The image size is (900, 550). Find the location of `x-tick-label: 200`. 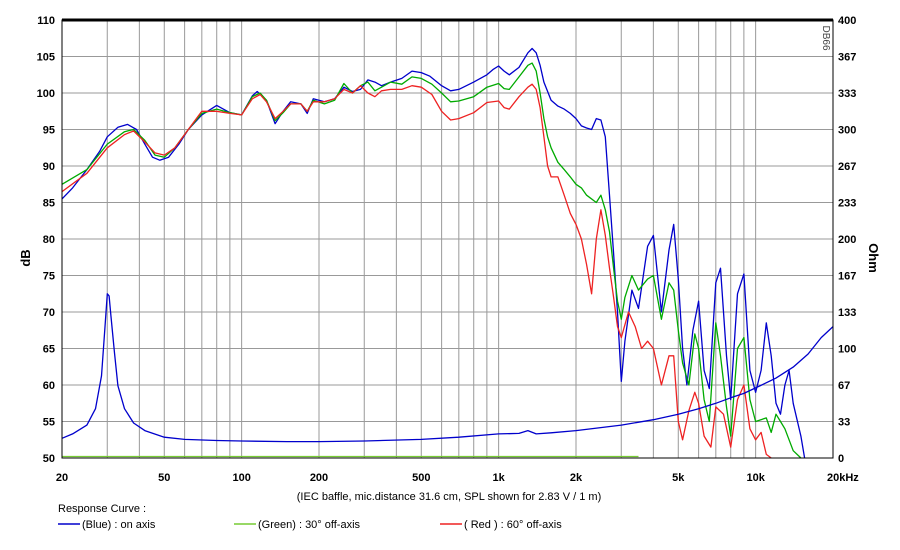

x-tick-label: 200 is located at coordinates (319, 478).